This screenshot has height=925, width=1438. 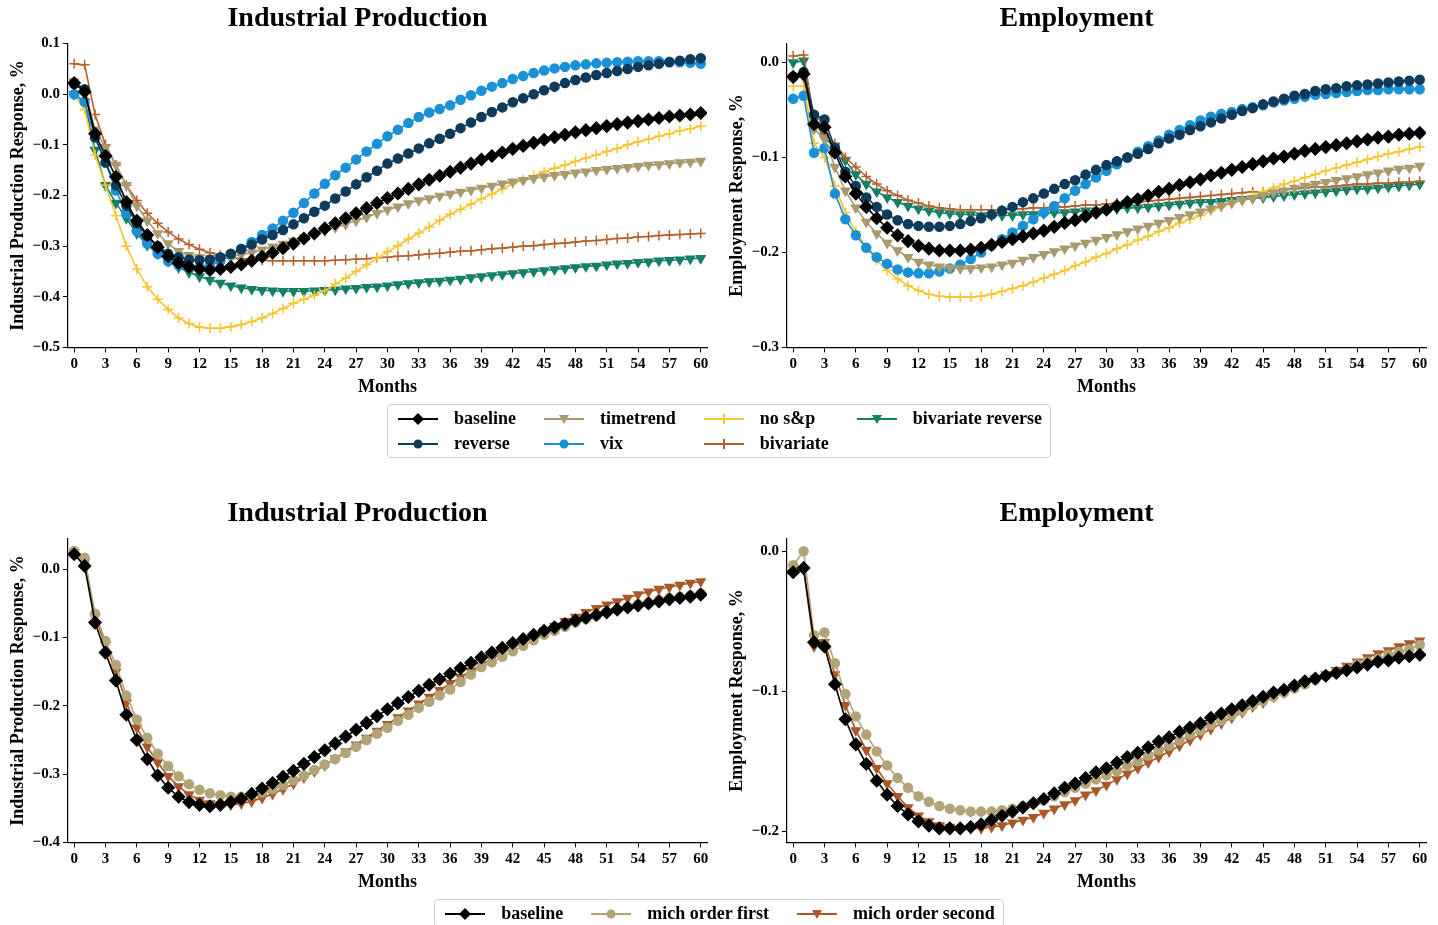 I want to click on y-tick-label: −0.3, so click(x=46, y=245).